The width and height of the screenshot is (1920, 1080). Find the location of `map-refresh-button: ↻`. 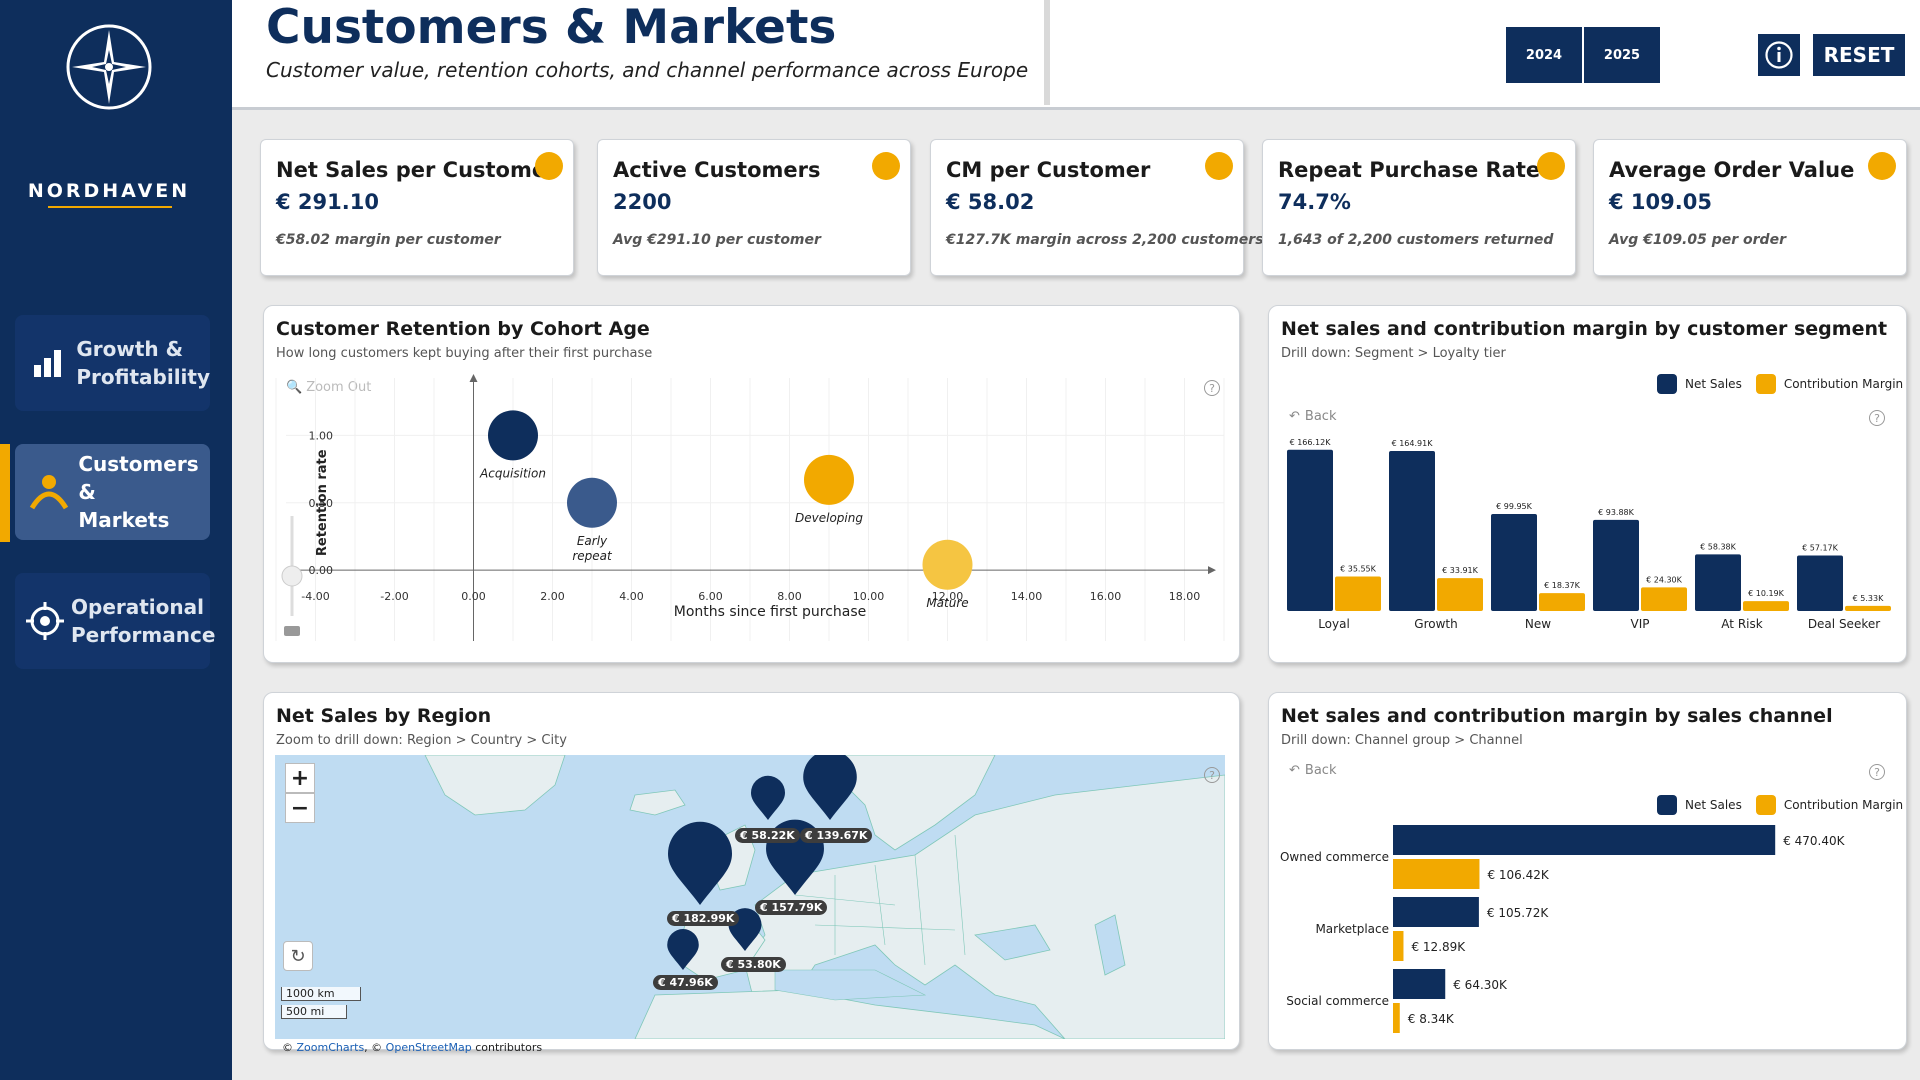

map-refresh-button: ↻ is located at coordinates (298, 956).